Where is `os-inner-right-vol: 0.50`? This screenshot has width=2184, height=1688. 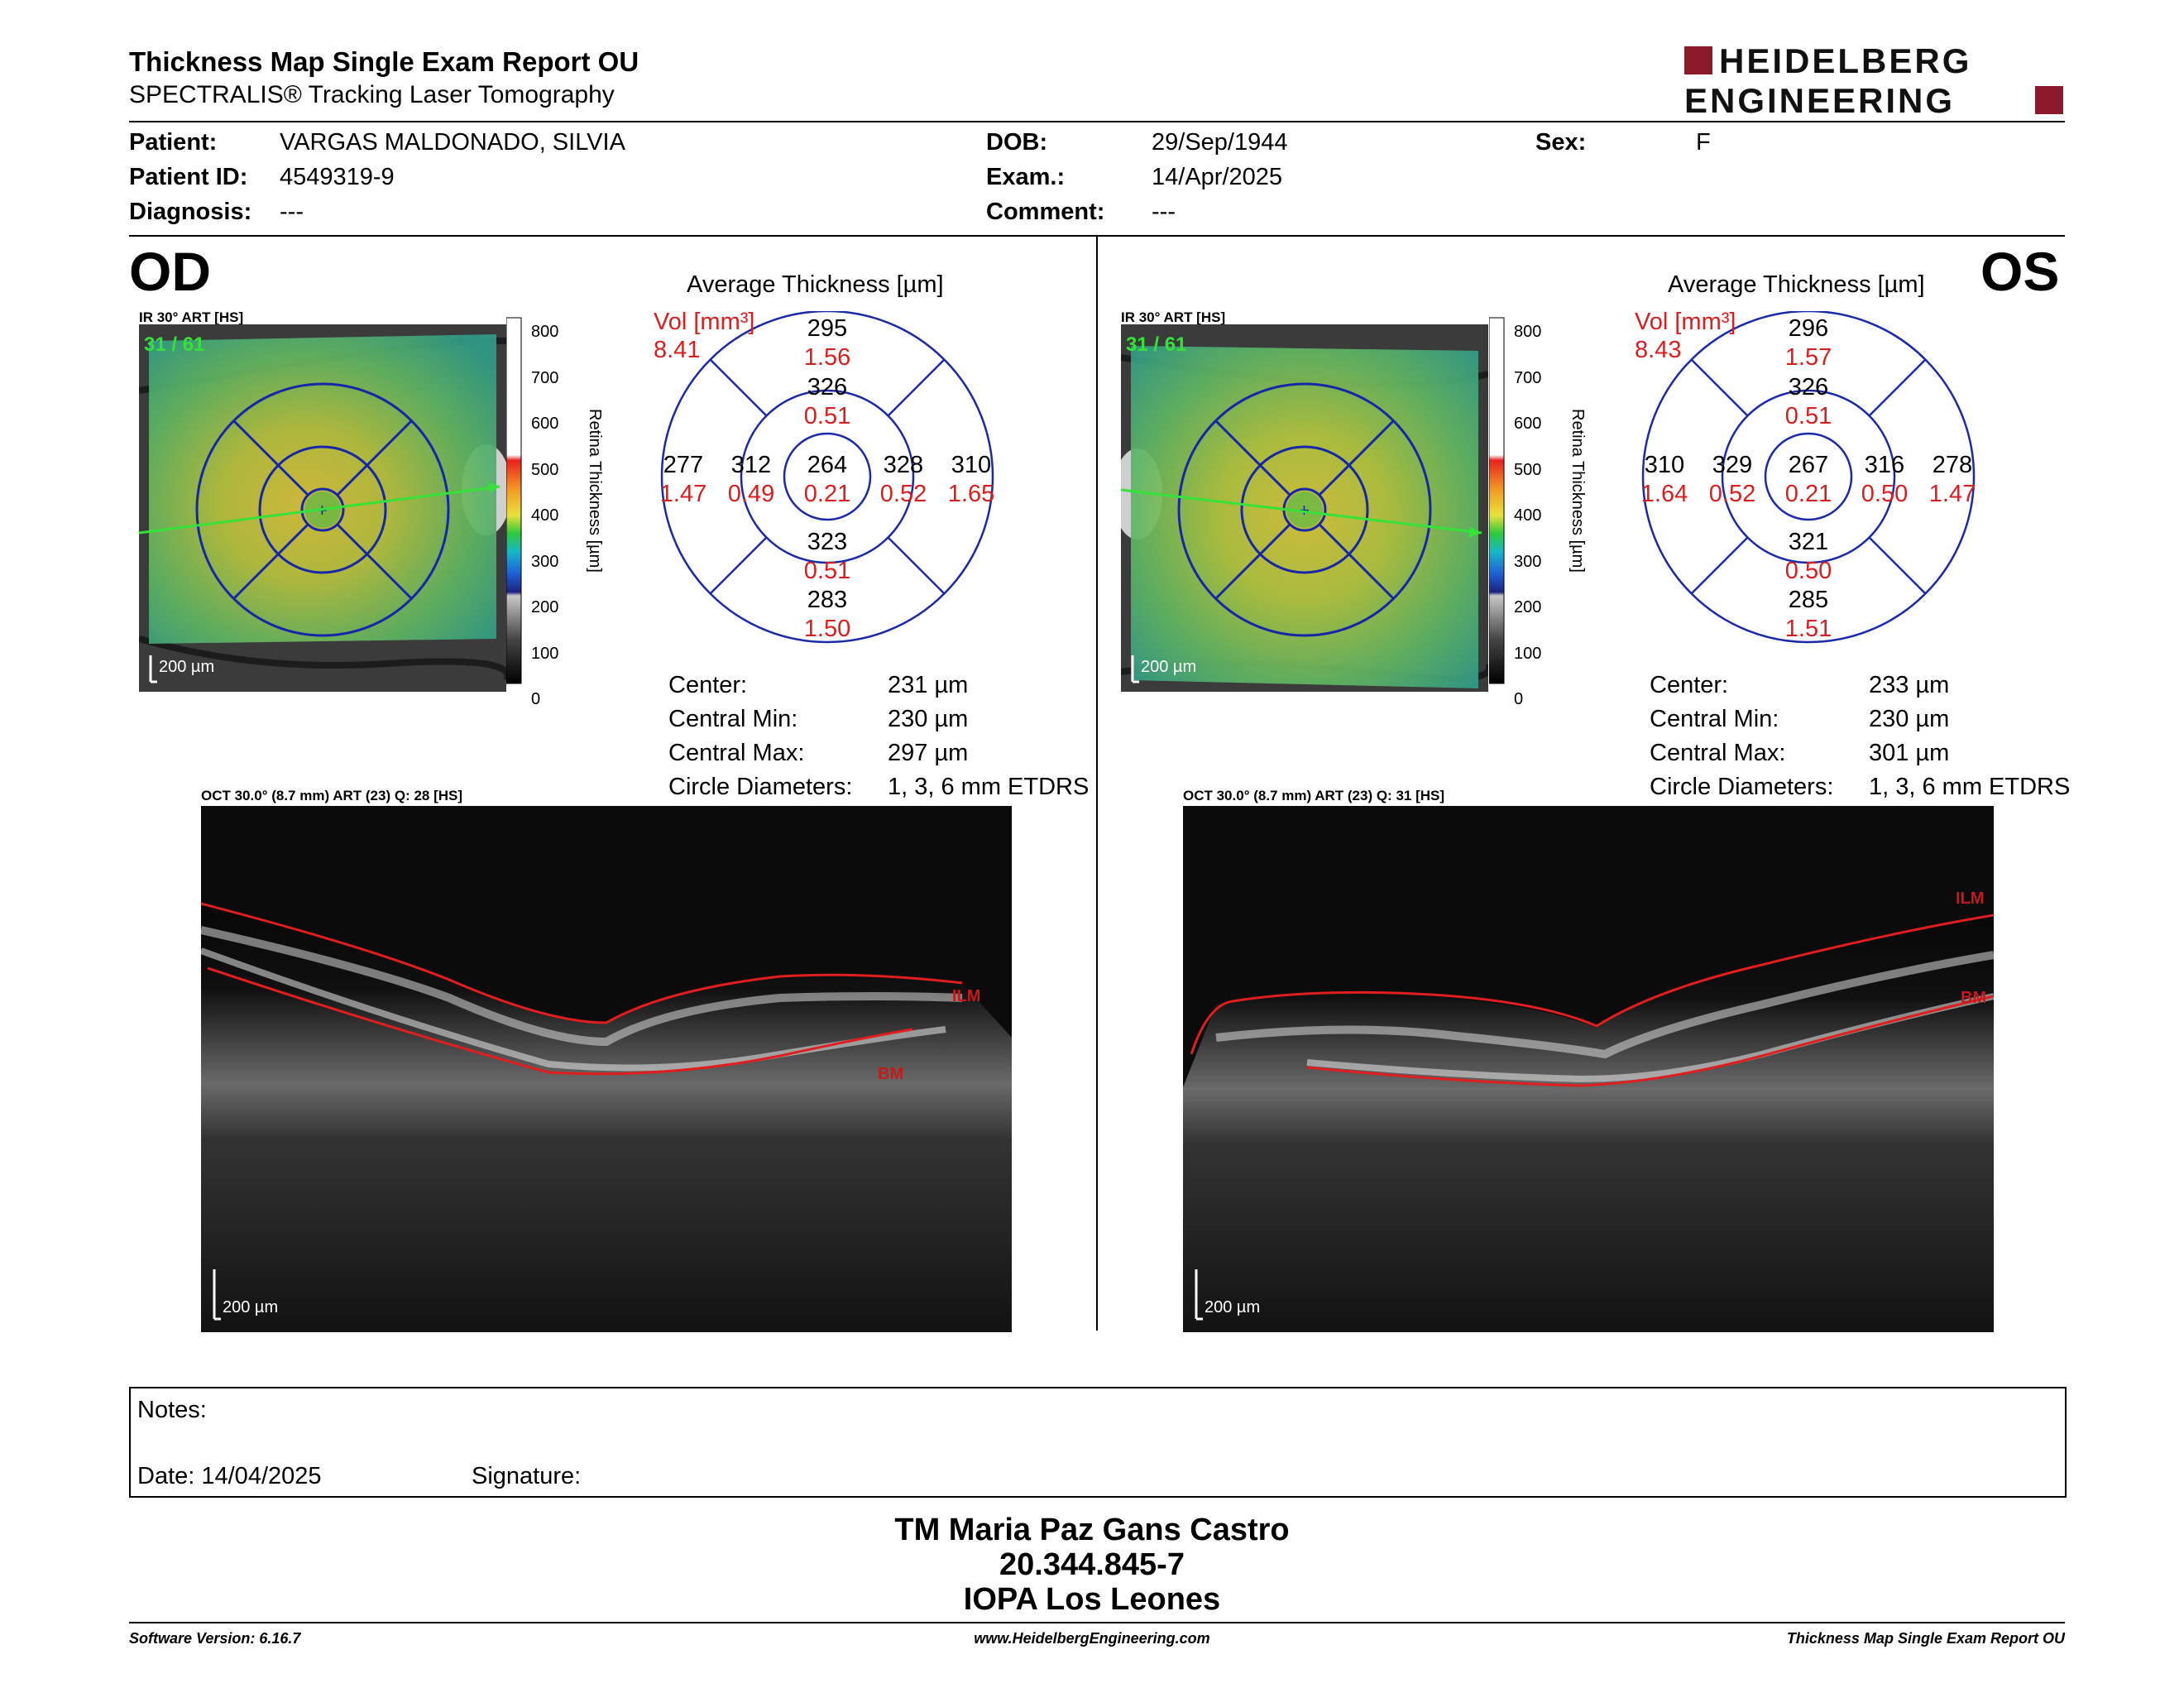
os-inner-right-vol: 0.50 is located at coordinates (1884, 494).